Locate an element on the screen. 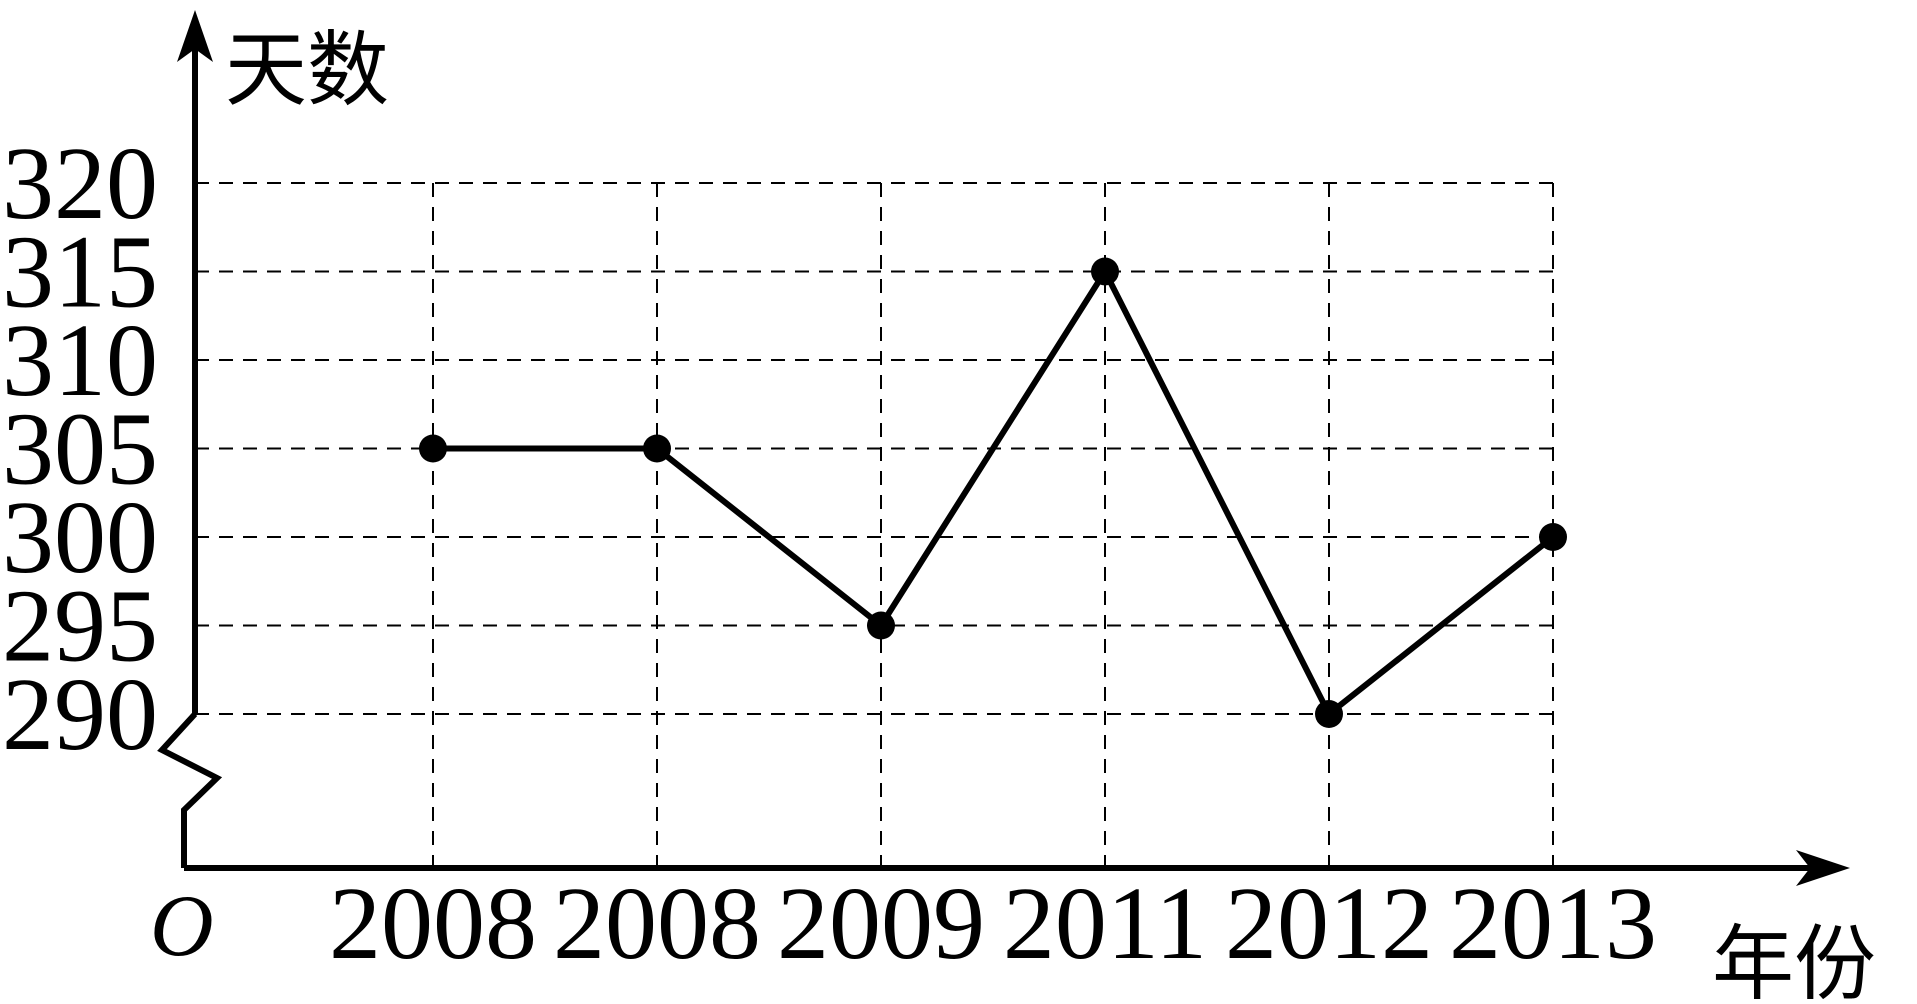 The height and width of the screenshot is (1004, 1917). x-axis-arrowhead is located at coordinates (1823, 868).